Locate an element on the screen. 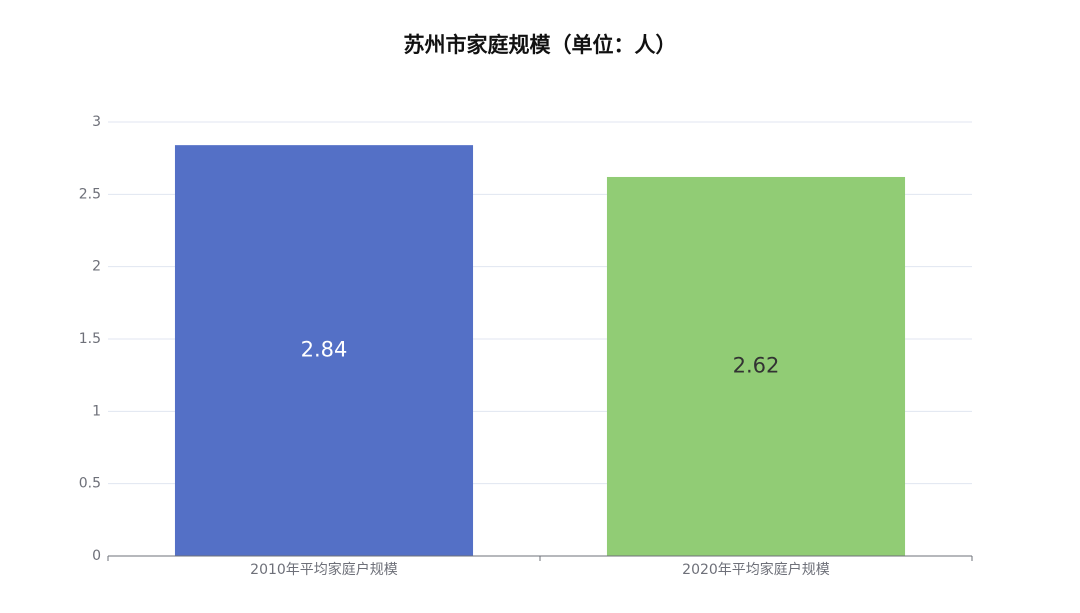 The height and width of the screenshot is (613, 1080). data-label: 2.62 is located at coordinates (756, 365).